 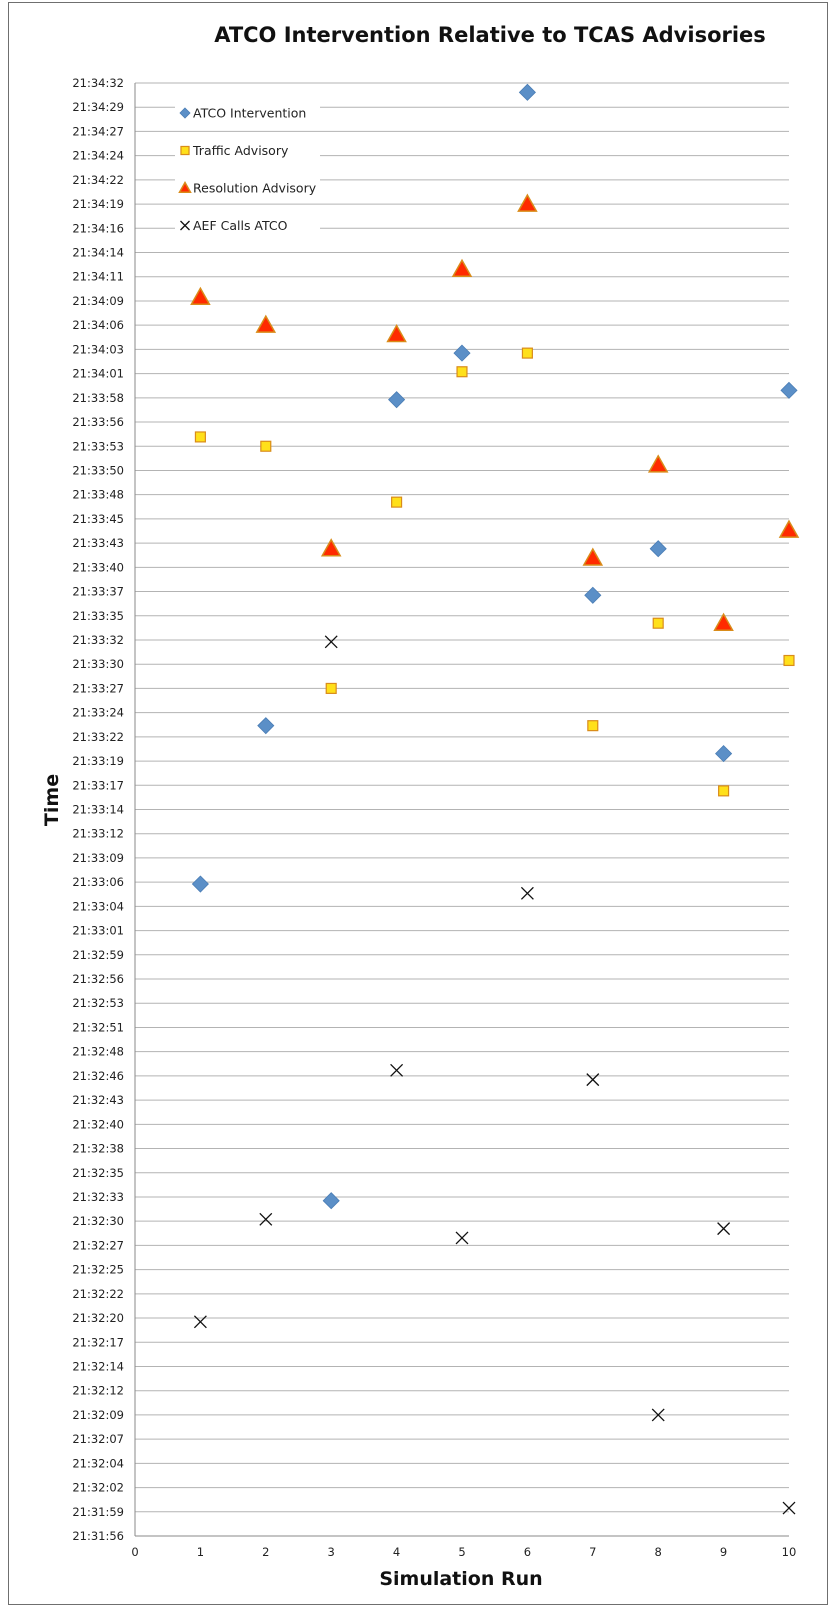 What do you see at coordinates (98, 543) in the screenshot?
I see `y-tick-label: 21:33:43` at bounding box center [98, 543].